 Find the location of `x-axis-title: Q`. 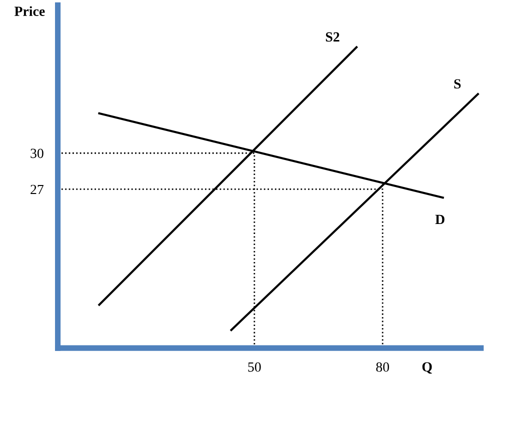

x-axis-title: Q is located at coordinates (427, 368).